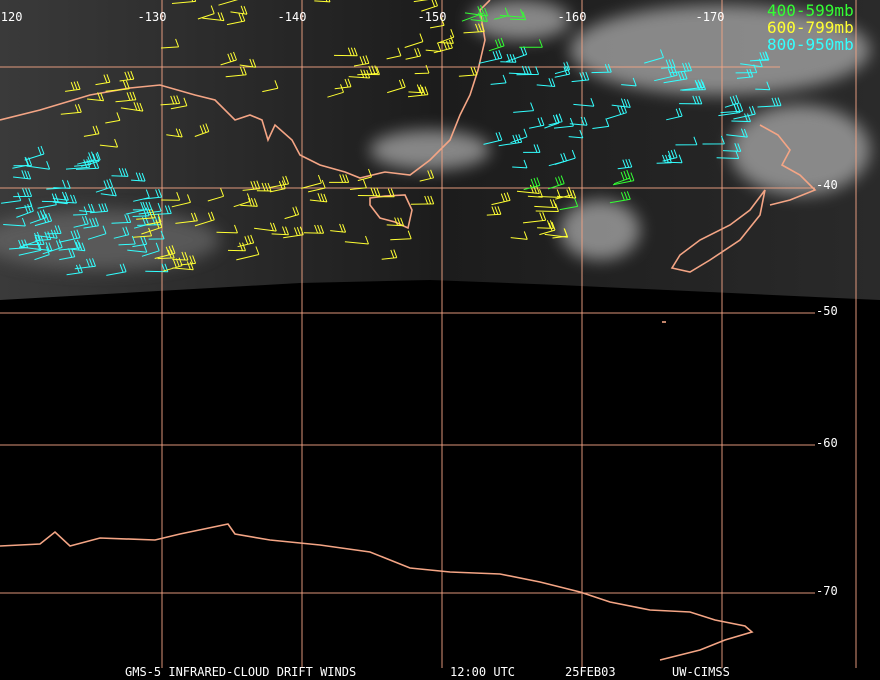  I want to click on footer-text: 12:00 UTC, so click(482, 672).